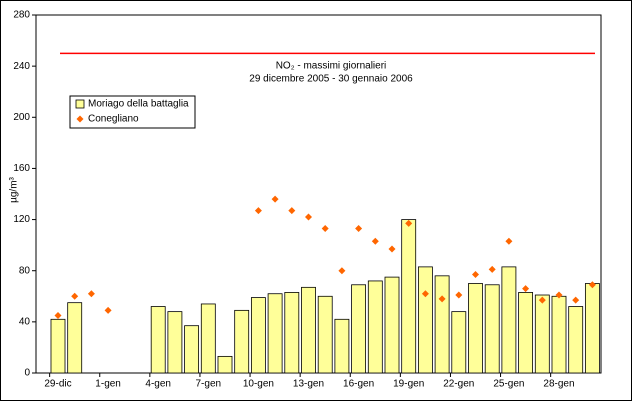 Image resolution: width=632 pixels, height=401 pixels. Describe the element at coordinates (21, 168) in the screenshot. I see `y-tick-label: 160` at that location.